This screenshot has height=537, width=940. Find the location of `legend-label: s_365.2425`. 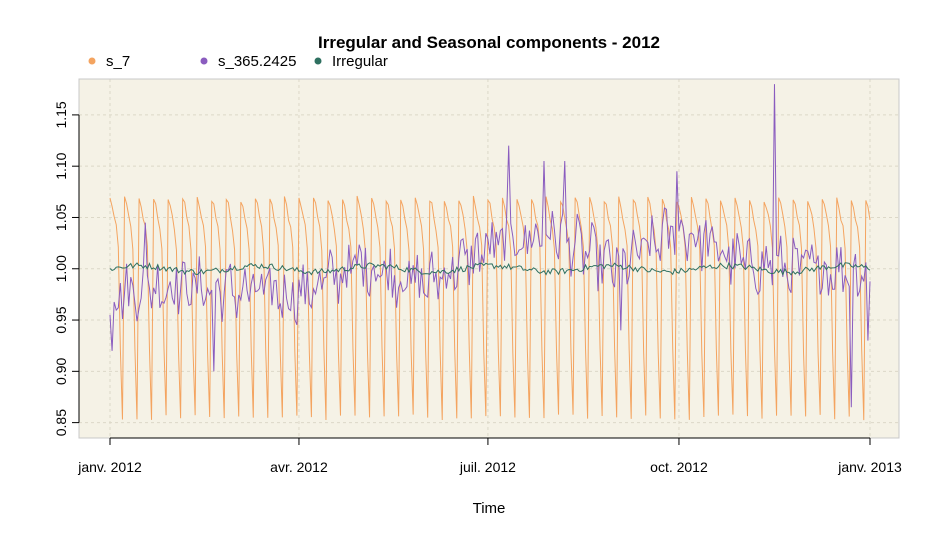

legend-label: s_365.2425 is located at coordinates (257, 61).